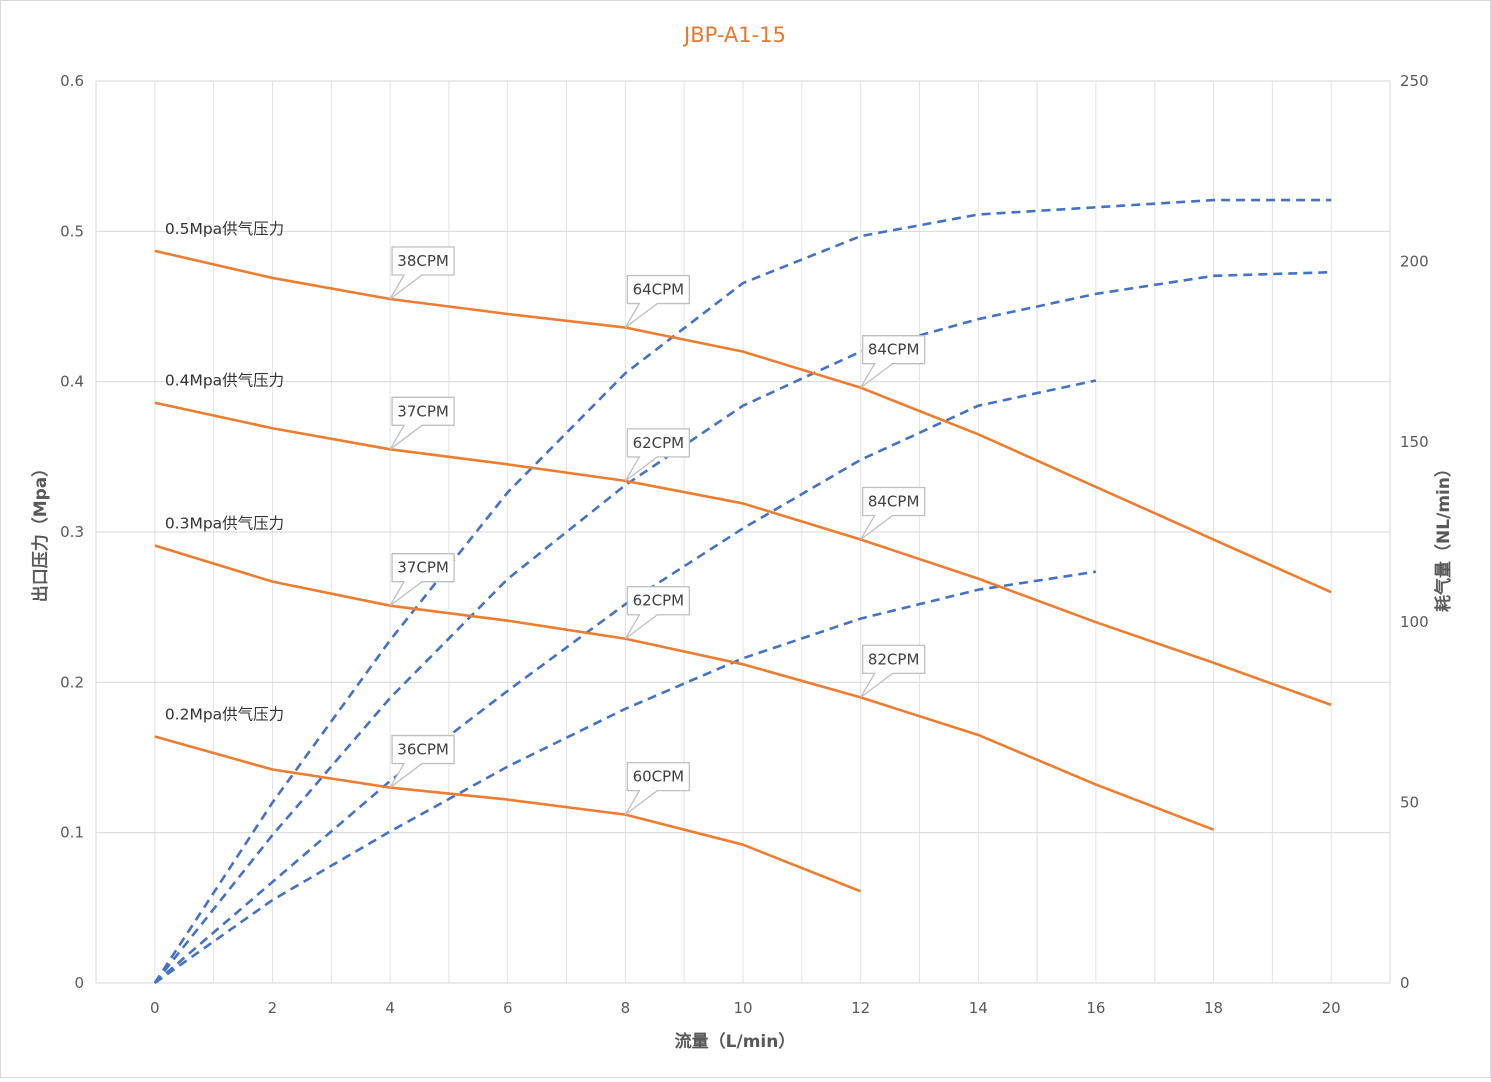 The image size is (1491, 1082). What do you see at coordinates (1414, 622) in the screenshot?
I see `y-right-tick-label: 100` at bounding box center [1414, 622].